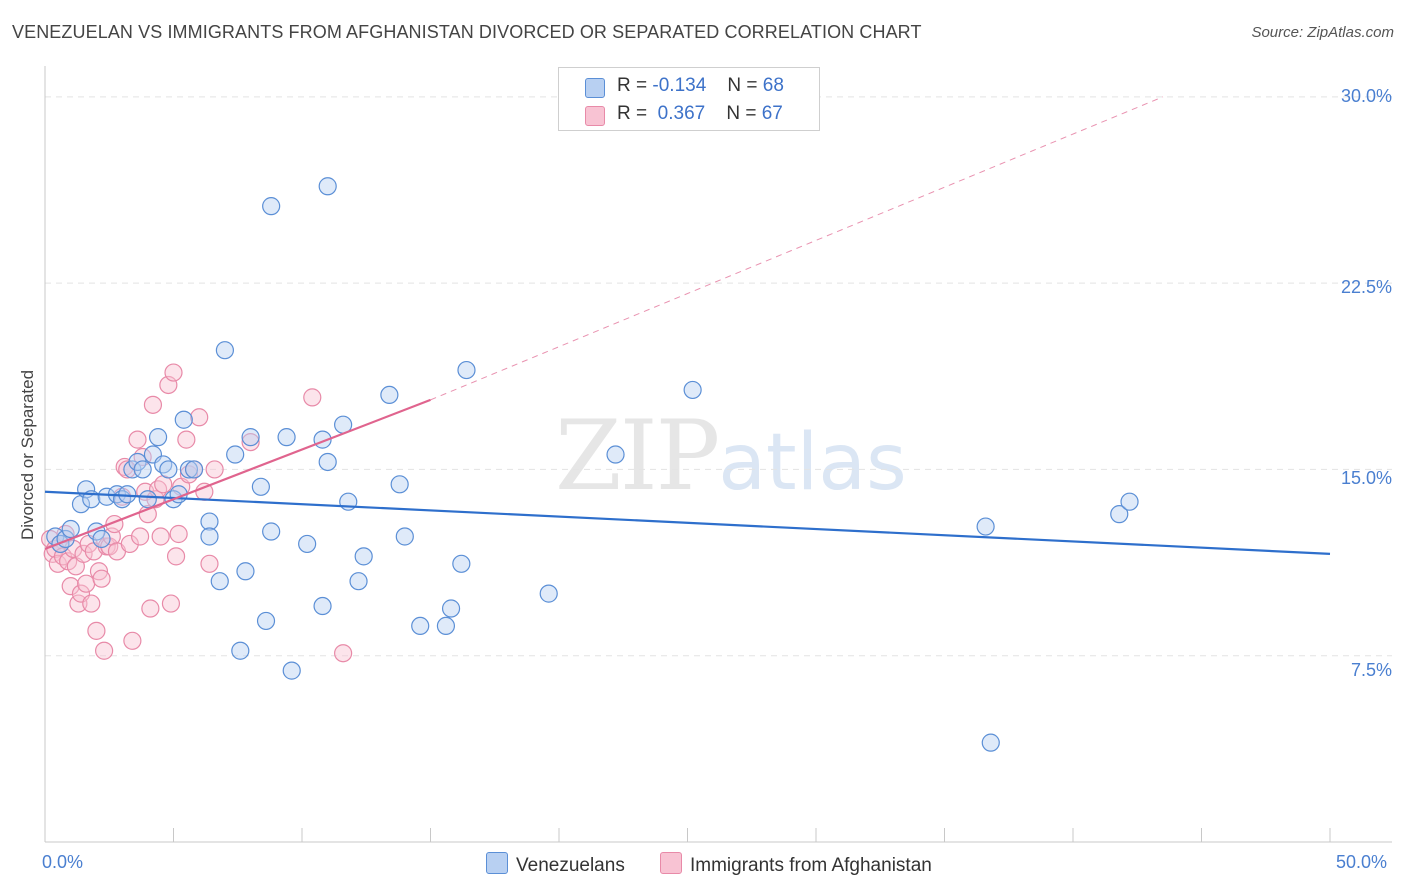 The height and width of the screenshot is (892, 1406). Describe the element at coordinates (772, 113) in the screenshot. I see `legend-n-value: 67` at that location.